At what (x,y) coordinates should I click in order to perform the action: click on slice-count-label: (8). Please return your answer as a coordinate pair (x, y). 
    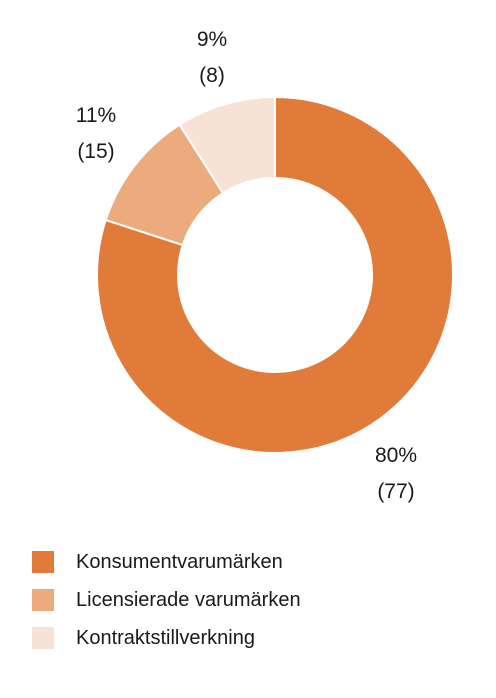
    Looking at the image, I should click on (212, 75).